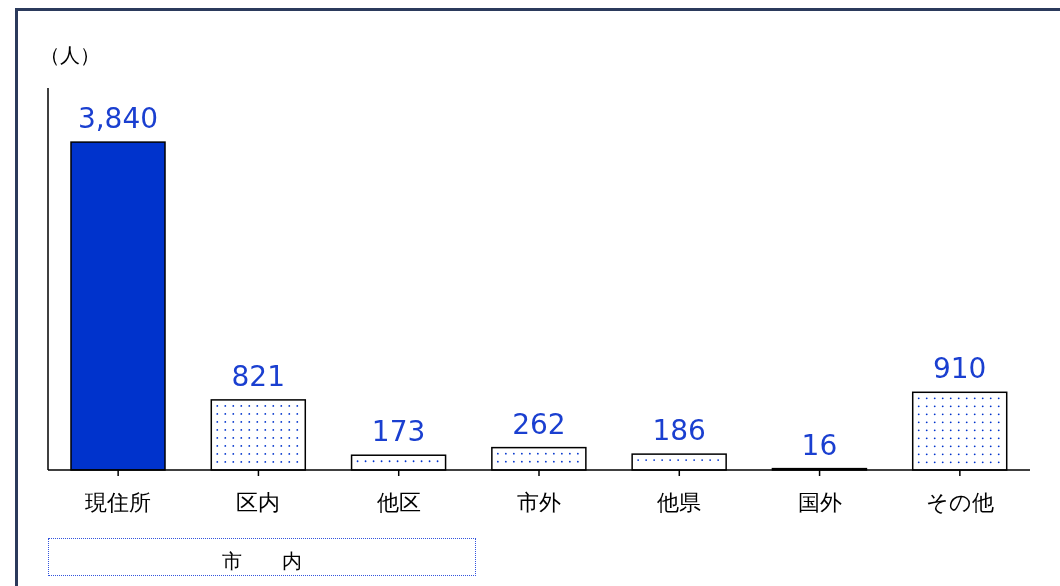  I want to click on data-label: 910, so click(959, 369).